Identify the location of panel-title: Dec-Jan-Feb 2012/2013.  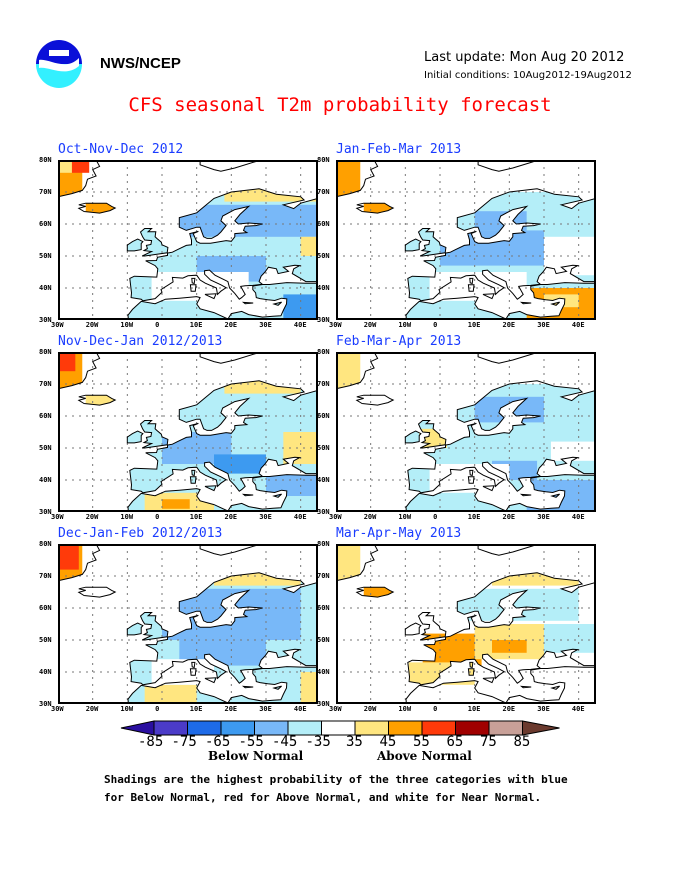
(140, 533).